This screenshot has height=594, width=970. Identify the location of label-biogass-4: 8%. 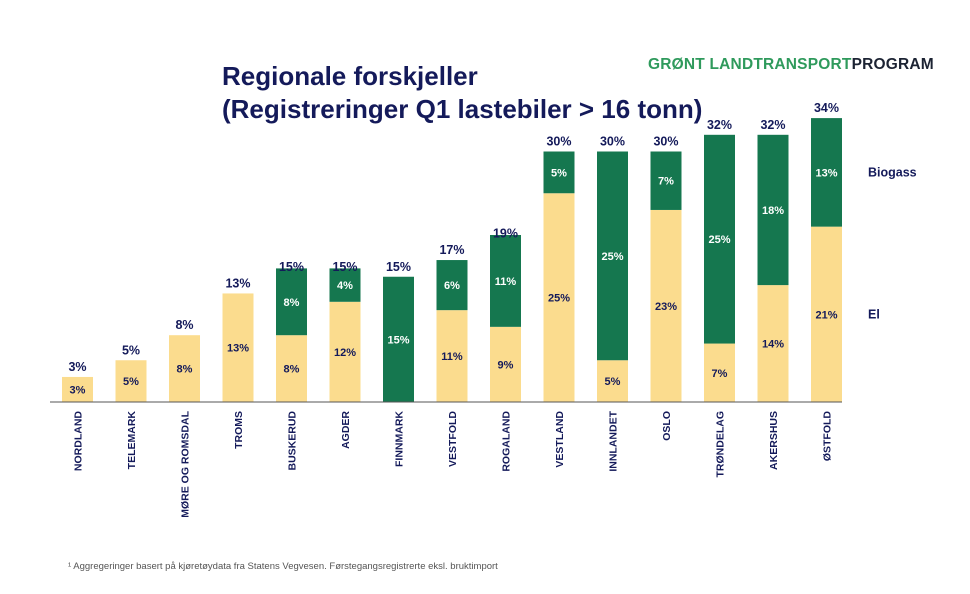
(292, 303).